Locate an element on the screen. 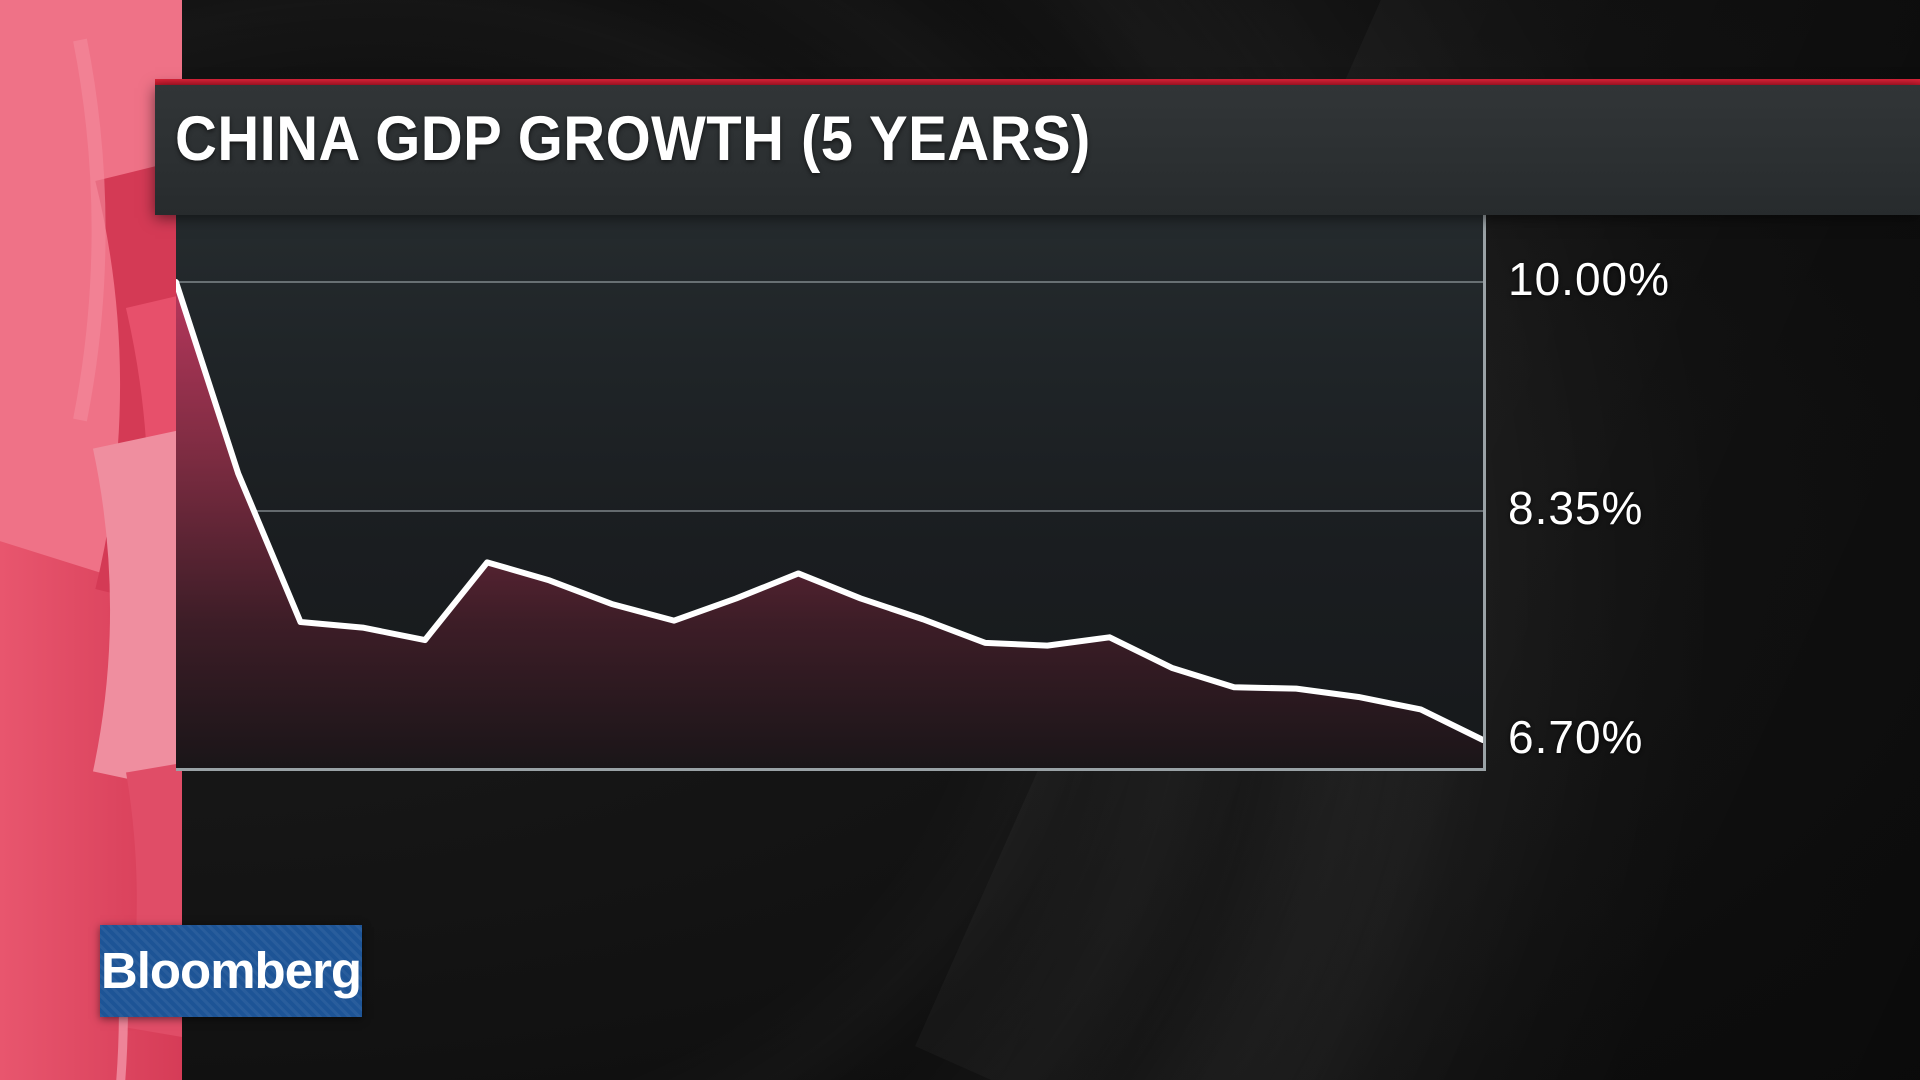  logo-stripe-texture is located at coordinates (231, 971).